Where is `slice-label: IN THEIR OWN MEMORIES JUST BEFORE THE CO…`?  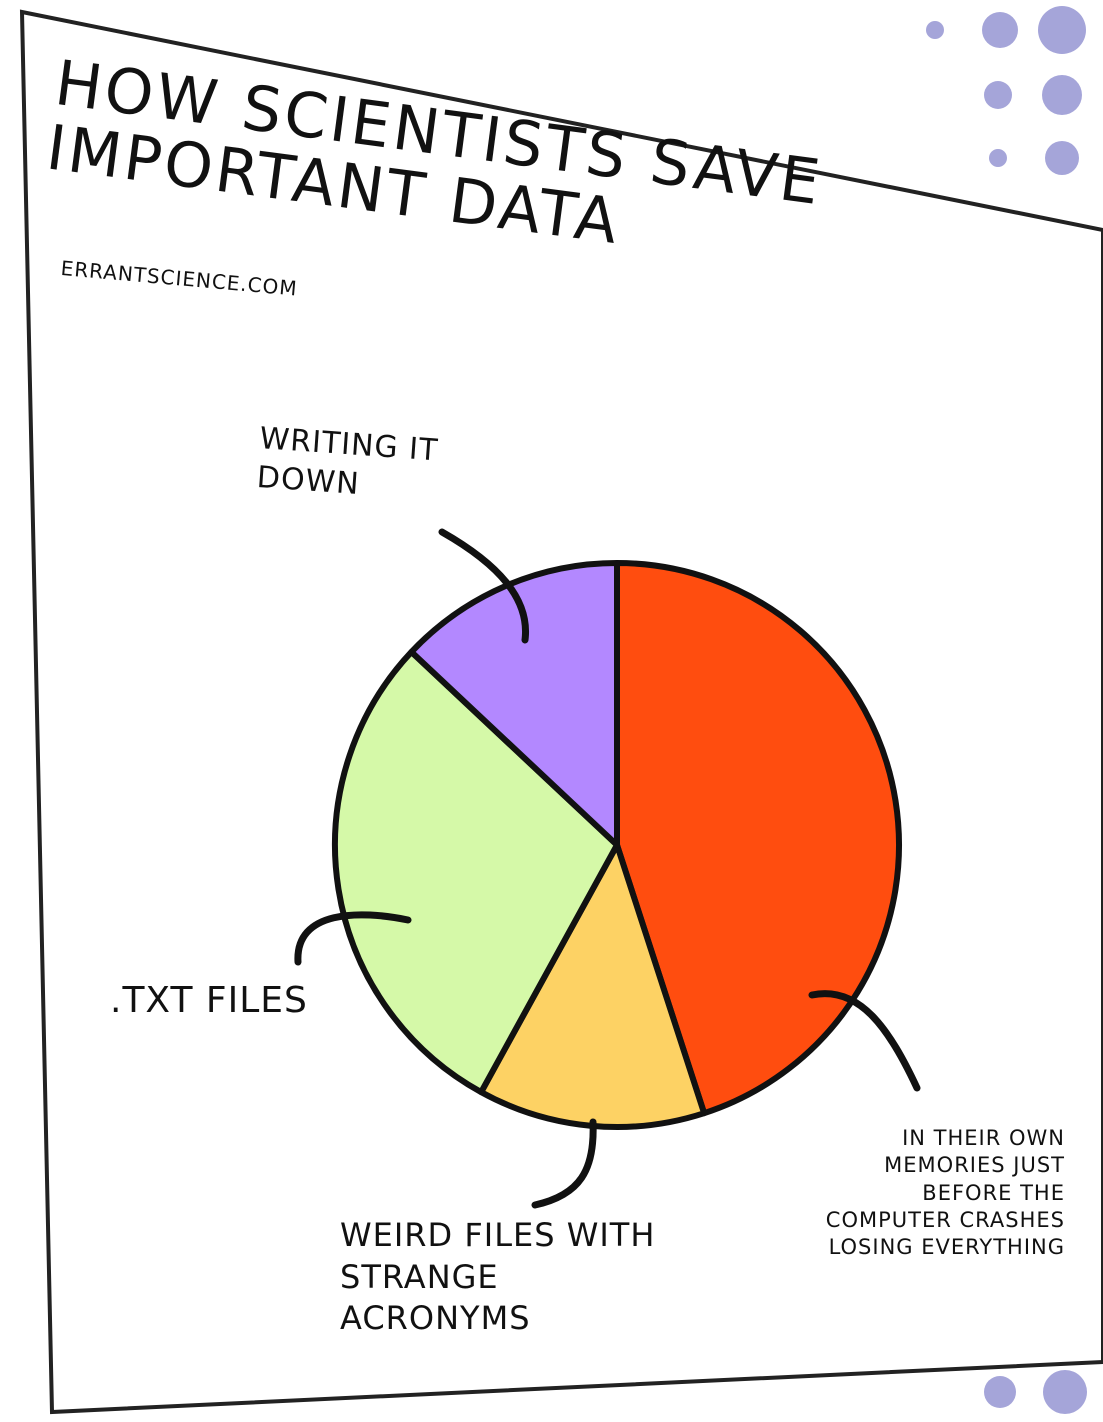
slice-label: IN THEIR OWN MEMORIES JUST BEFORE THE CO… is located at coordinates (945, 1193).